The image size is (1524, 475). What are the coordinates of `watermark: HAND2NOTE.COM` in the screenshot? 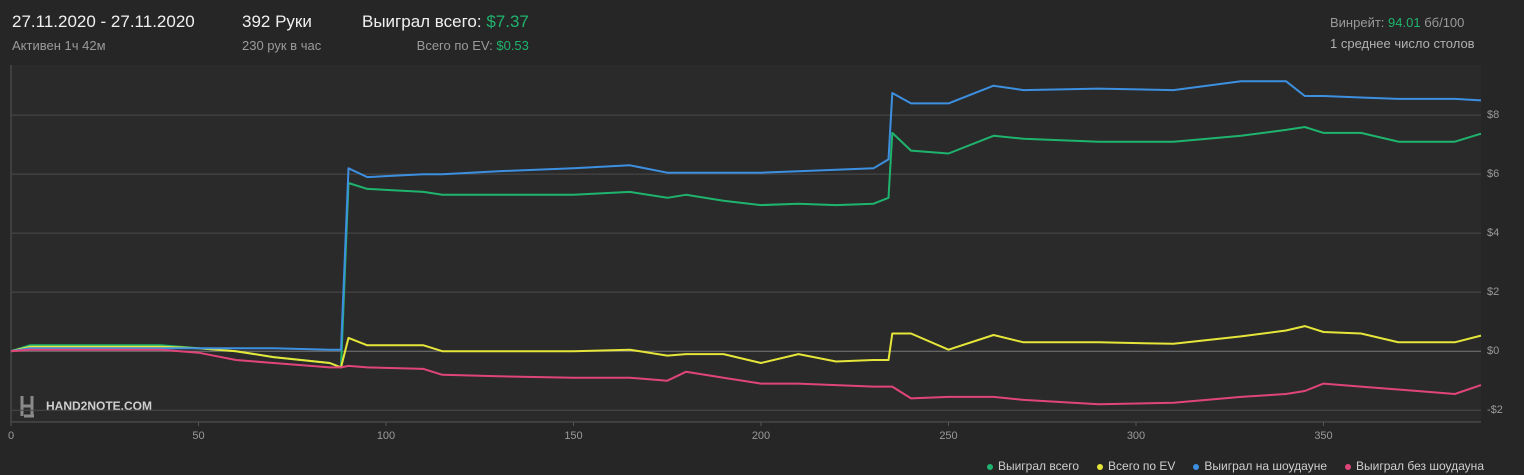 It's located at (86, 407).